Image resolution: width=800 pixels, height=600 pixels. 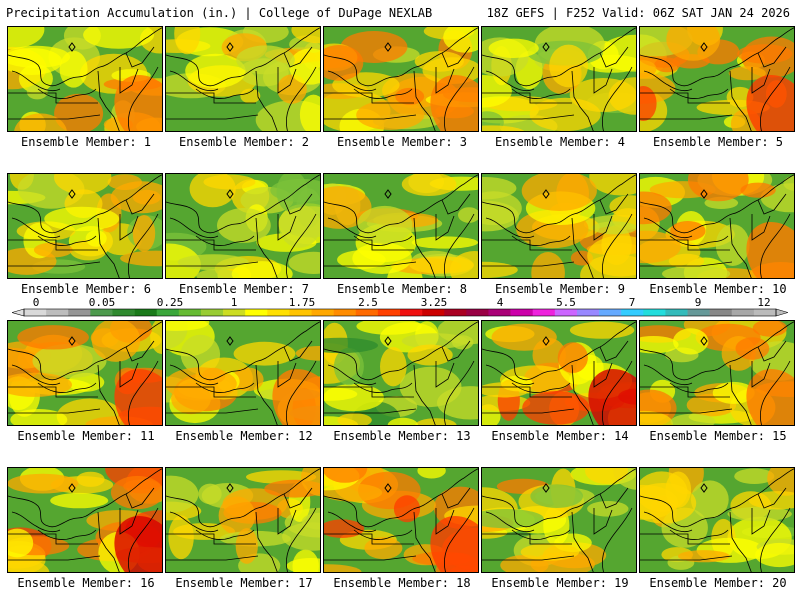 I want to click on colorbar-max-arrow, so click(x=781, y=312).